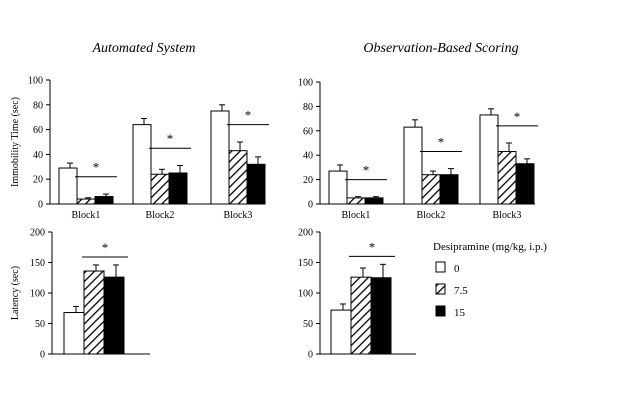  Describe the element at coordinates (86, 201) in the screenshot. I see `bar-automated-immobility-Block1-7.5` at that location.